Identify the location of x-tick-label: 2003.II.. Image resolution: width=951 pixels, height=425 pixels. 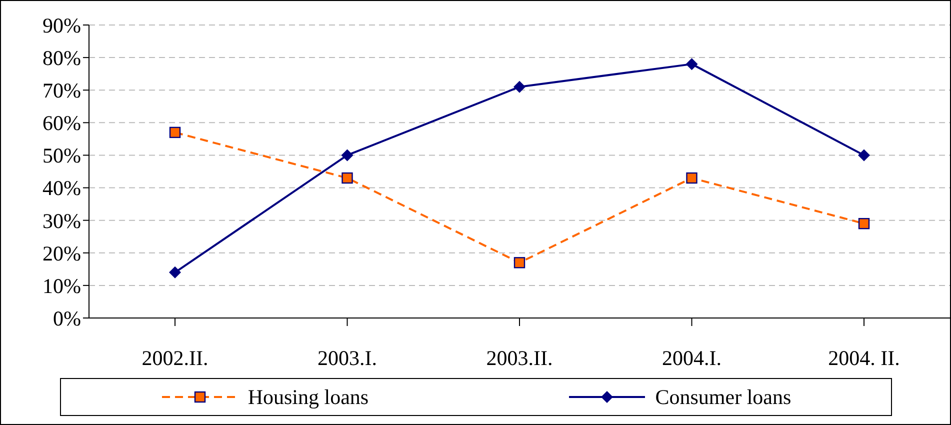
(519, 358).